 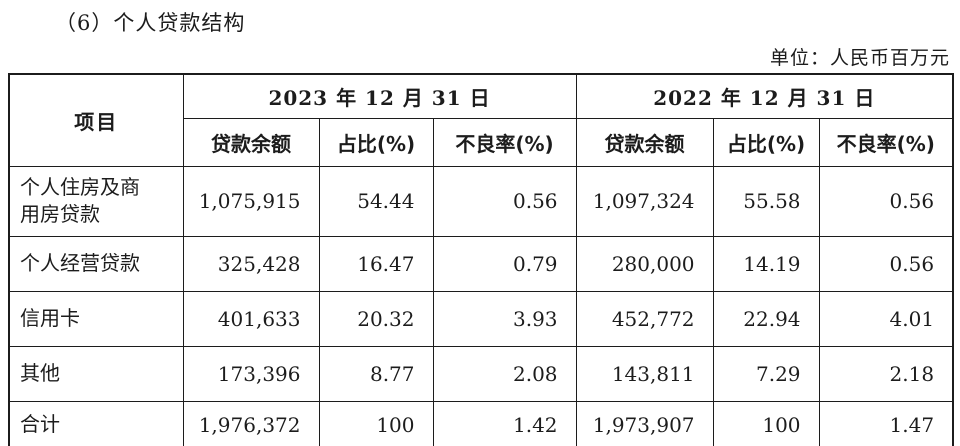 I want to click on table-cell: 54.44, so click(x=376, y=201).